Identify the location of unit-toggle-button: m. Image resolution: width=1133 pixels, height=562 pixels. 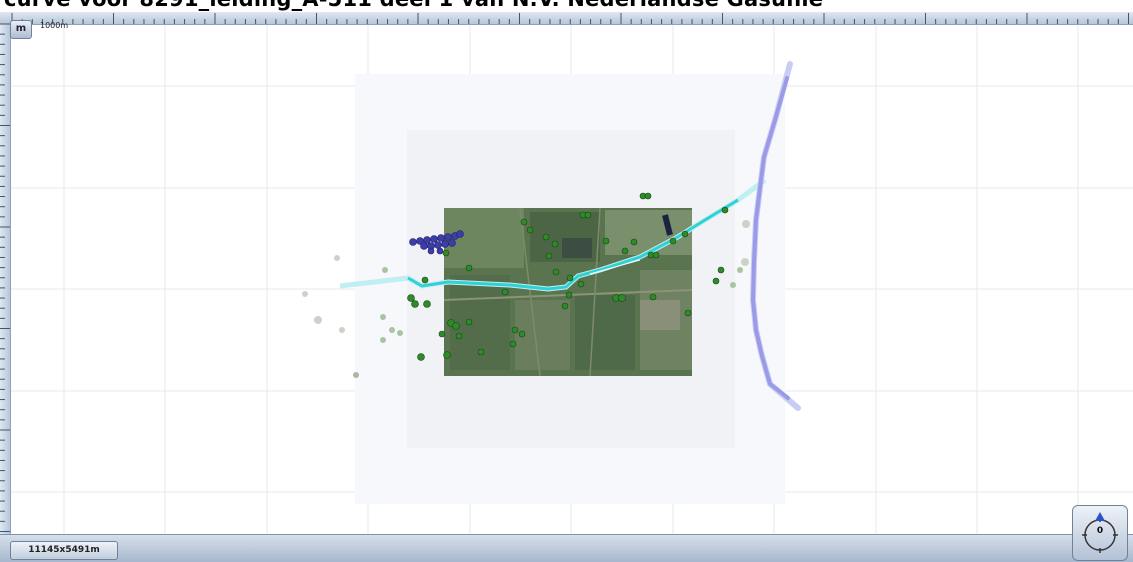
(21, 29).